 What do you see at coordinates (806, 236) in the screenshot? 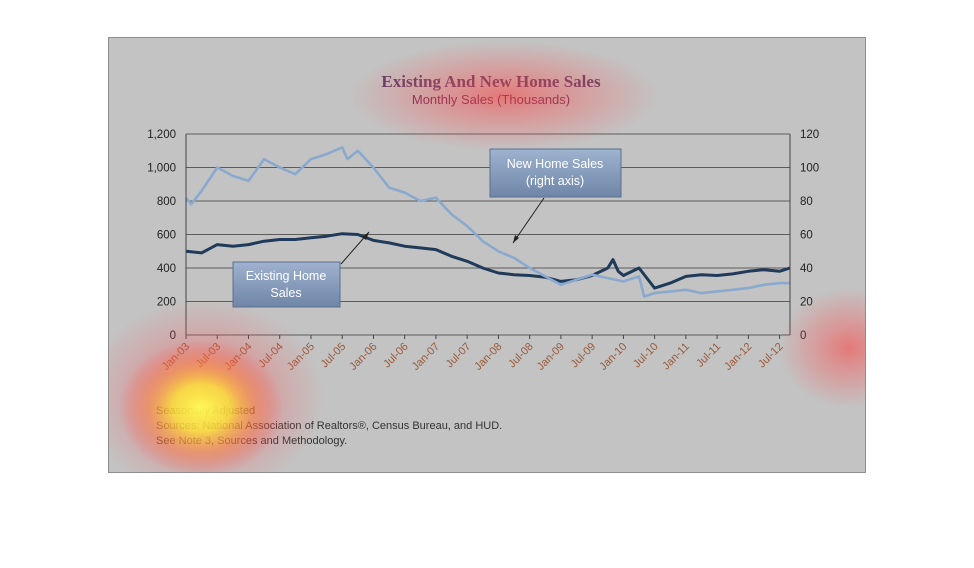
I see `right-axis-tick-label: 60` at bounding box center [806, 236].